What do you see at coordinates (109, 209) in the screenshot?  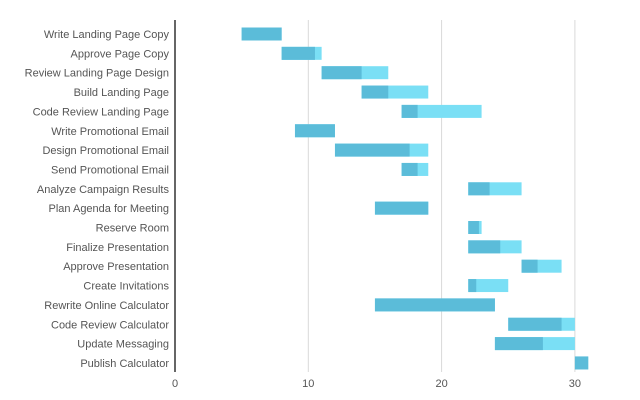 I see `task-label: Plan Agenda for Meeting` at bounding box center [109, 209].